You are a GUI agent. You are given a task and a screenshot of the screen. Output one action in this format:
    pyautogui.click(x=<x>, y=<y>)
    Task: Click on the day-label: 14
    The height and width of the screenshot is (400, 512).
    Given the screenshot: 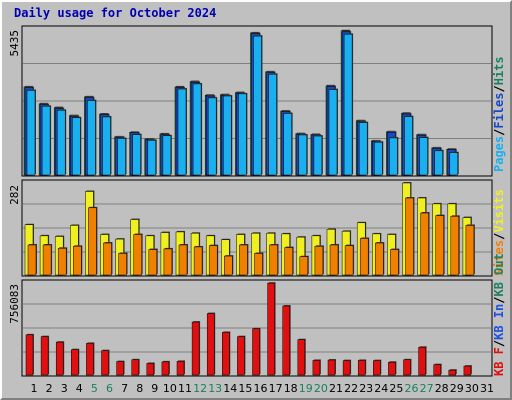 What is the action you would take?
    pyautogui.click(x=230, y=388)
    